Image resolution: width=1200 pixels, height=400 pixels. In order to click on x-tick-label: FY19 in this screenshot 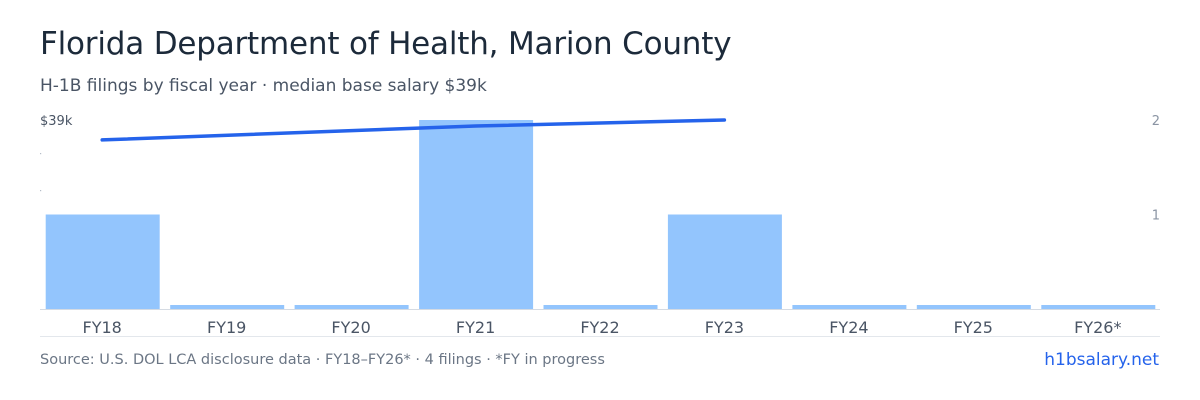, I will do `click(226, 327)`.